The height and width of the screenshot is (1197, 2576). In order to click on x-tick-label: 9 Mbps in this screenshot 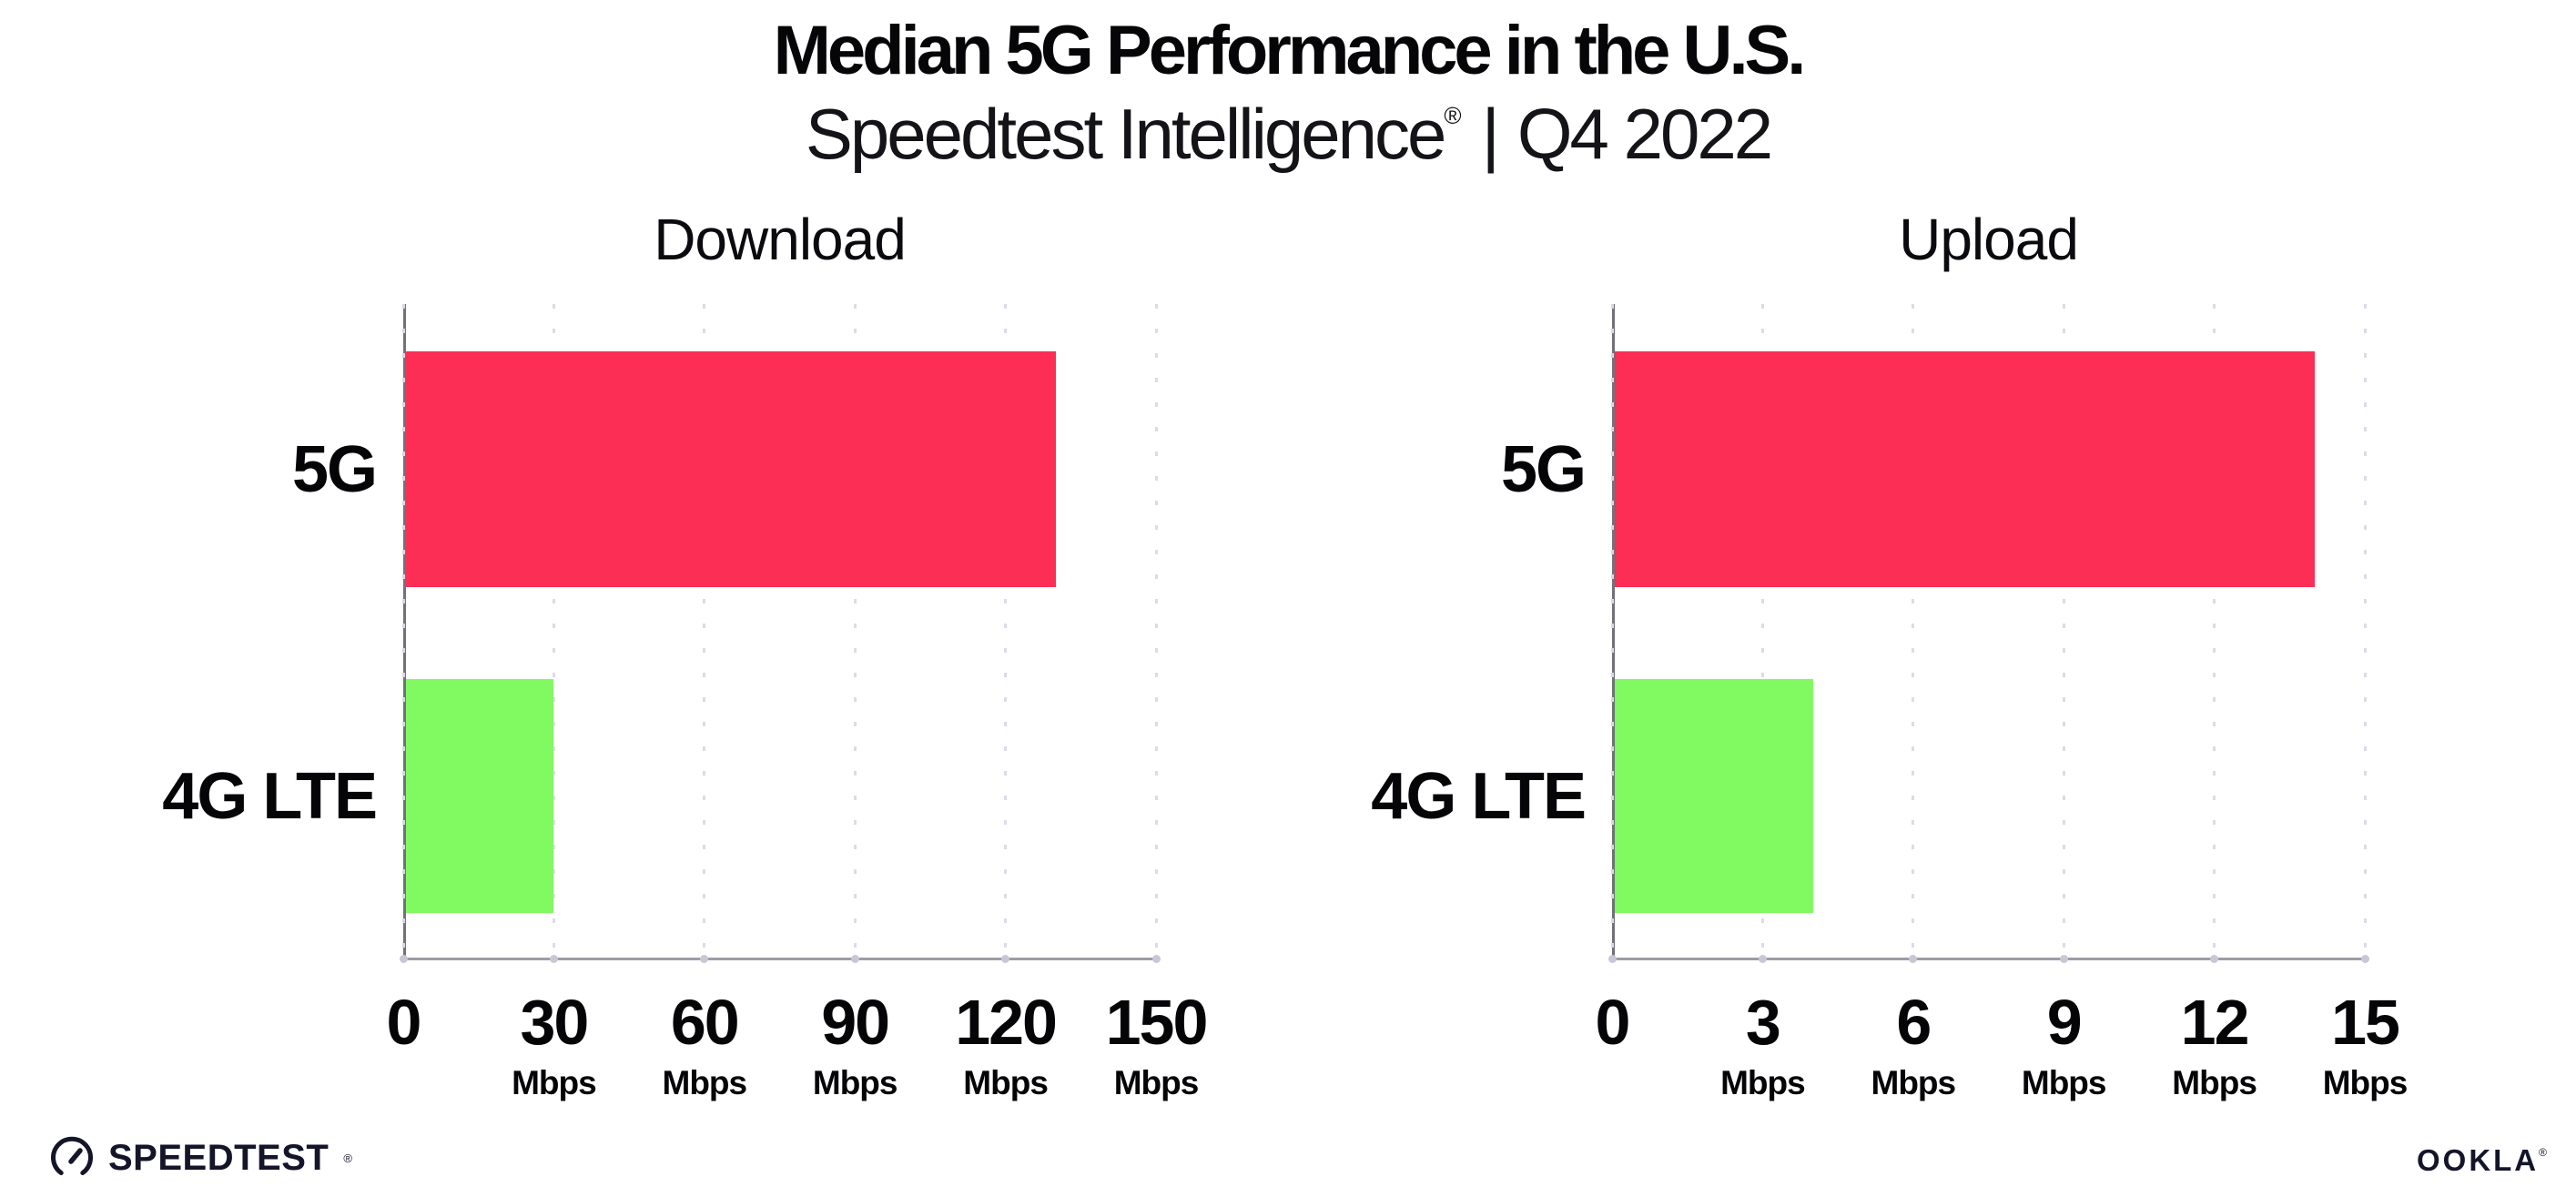, I will do `click(2064, 1044)`.